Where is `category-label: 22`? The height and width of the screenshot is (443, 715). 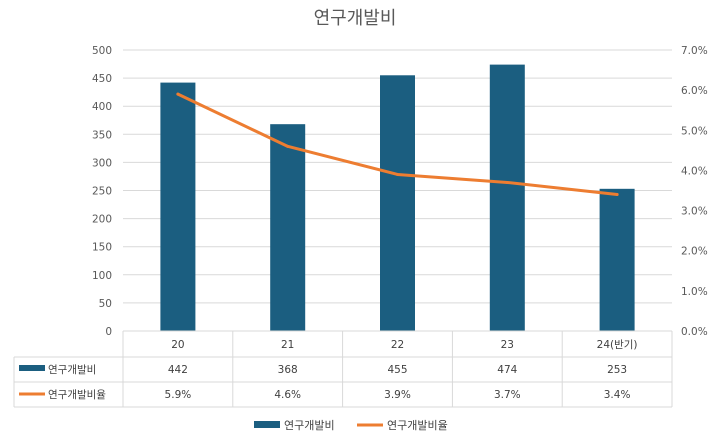
category-label: 22 is located at coordinates (397, 345).